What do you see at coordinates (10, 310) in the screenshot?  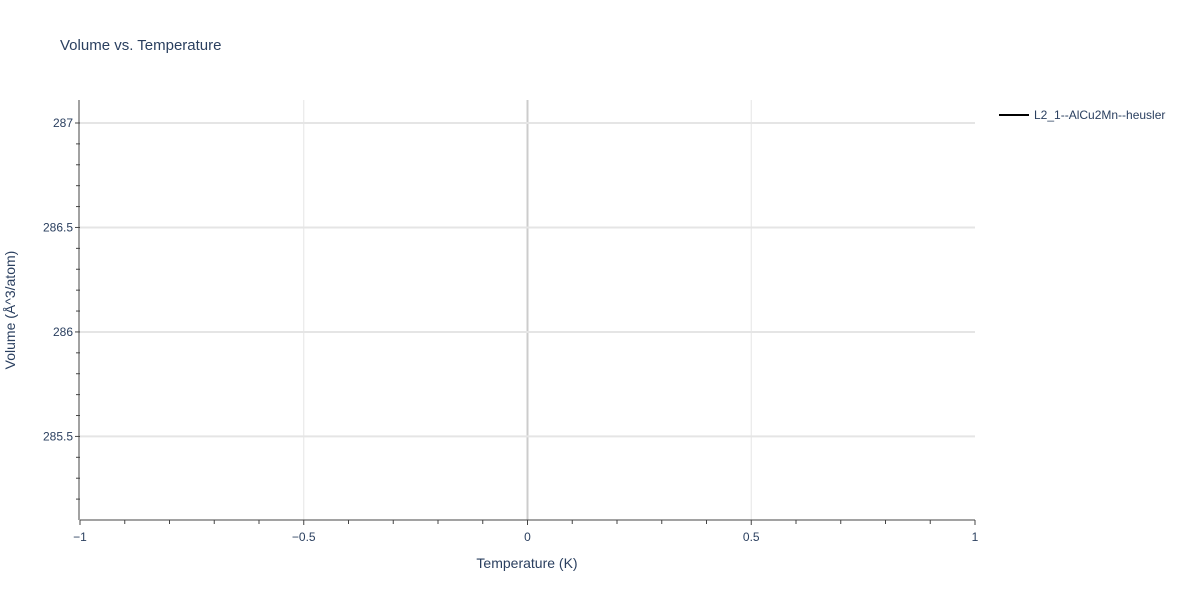 I see `y-axis-label: Volume (Å^3/atom)` at bounding box center [10, 310].